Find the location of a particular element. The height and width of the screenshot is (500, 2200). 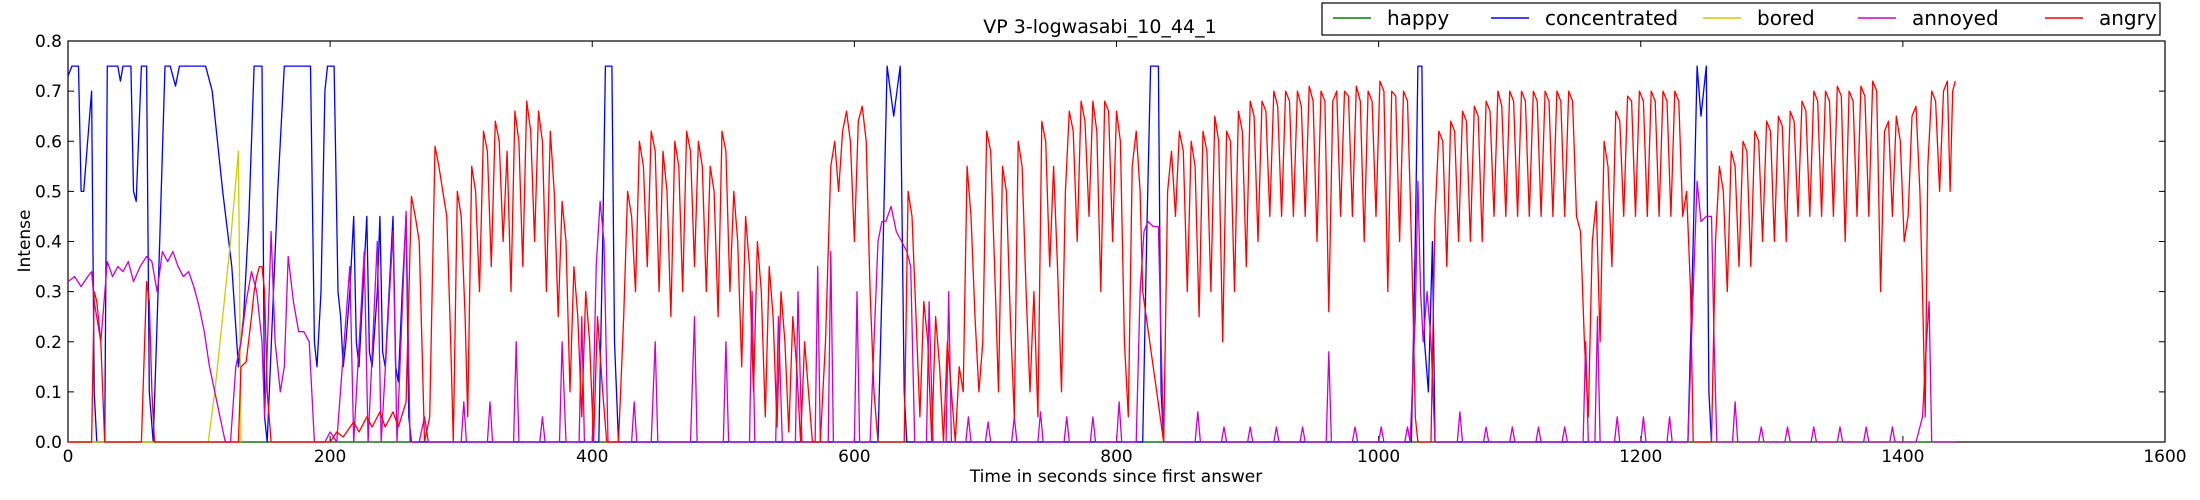

y-tick-label: 0.6 is located at coordinates (48, 142).